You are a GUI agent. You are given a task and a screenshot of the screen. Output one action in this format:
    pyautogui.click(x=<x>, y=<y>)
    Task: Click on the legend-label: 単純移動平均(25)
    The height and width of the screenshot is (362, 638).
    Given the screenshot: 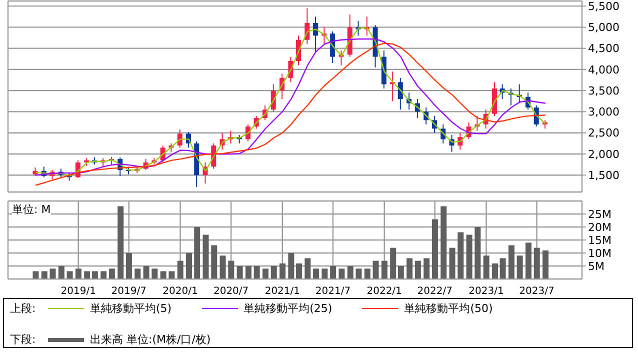 What is the action you would take?
    pyautogui.click(x=288, y=308)
    